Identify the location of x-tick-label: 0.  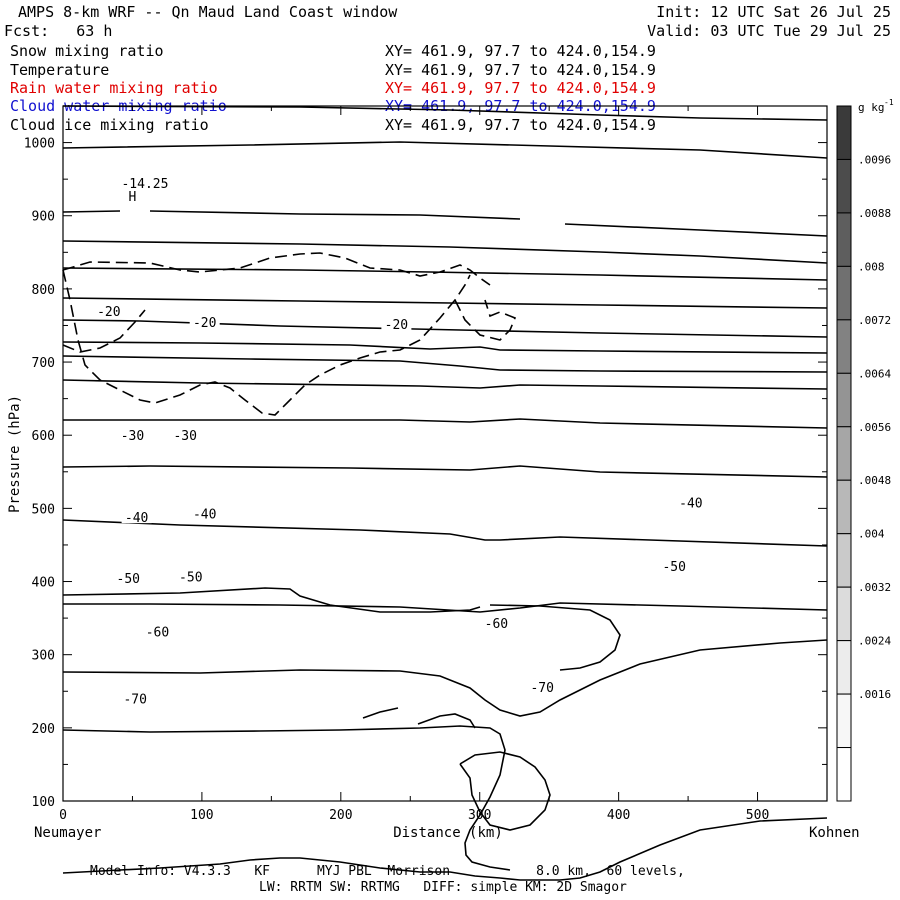
(63, 815).